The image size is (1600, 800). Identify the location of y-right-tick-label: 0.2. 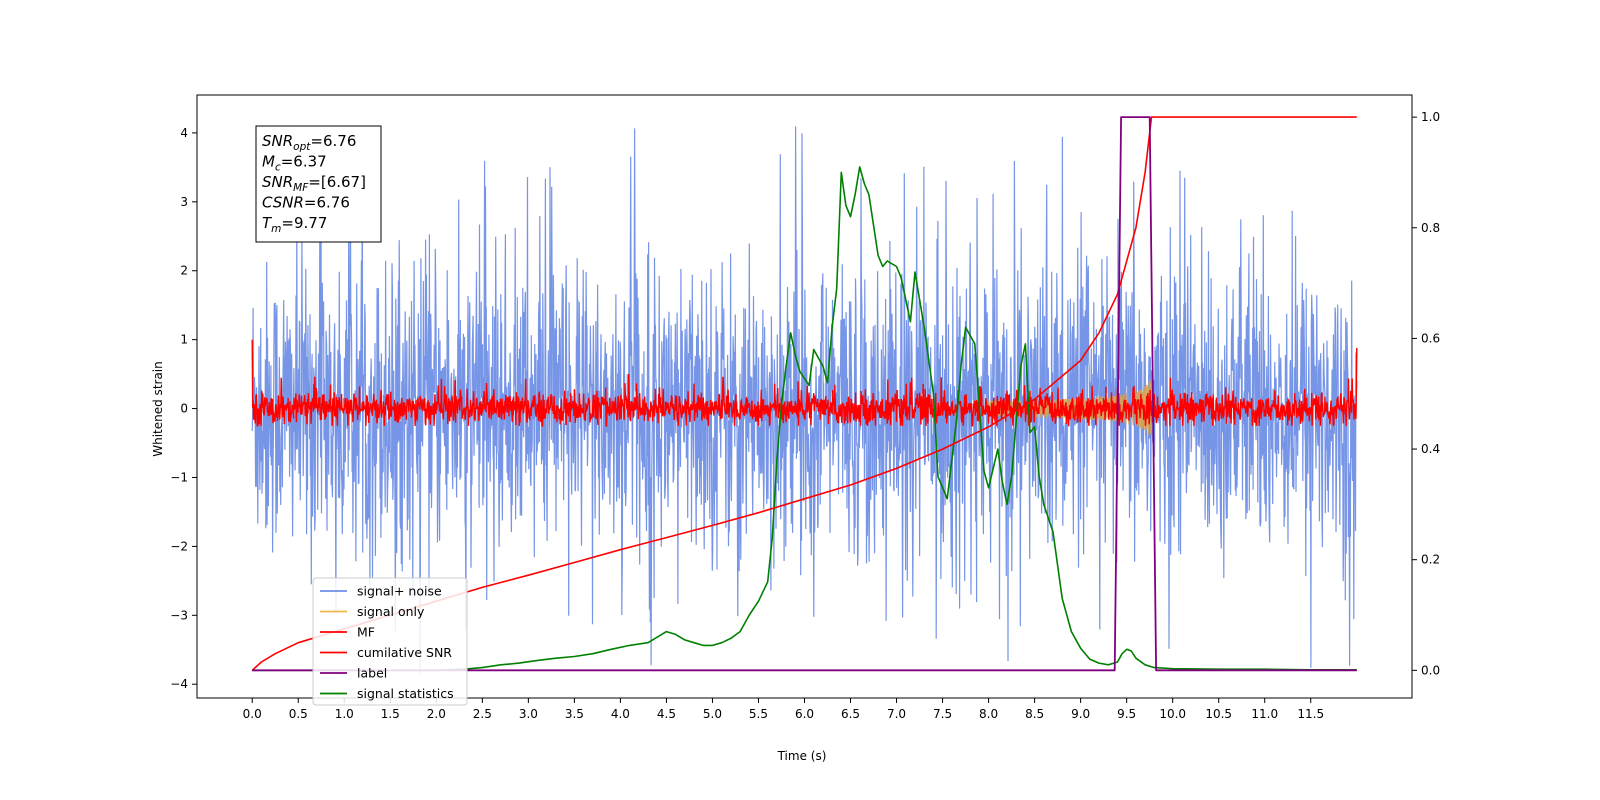
(1430, 560).